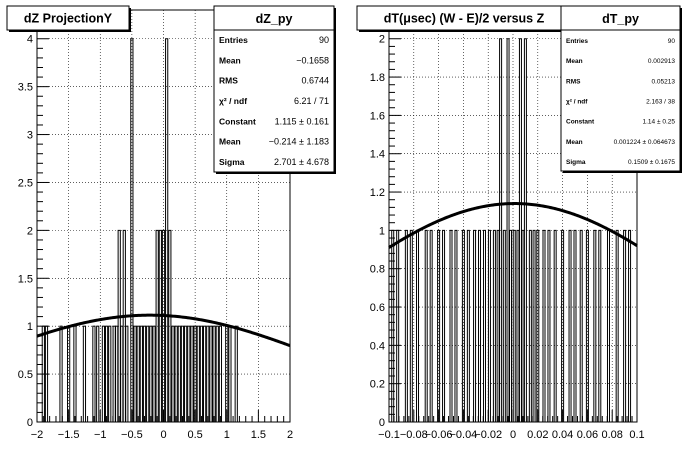 This screenshot has width=696, height=472. What do you see at coordinates (301, 162) in the screenshot?
I see `stats-row-value: 2.701 ± 4.678` at bounding box center [301, 162].